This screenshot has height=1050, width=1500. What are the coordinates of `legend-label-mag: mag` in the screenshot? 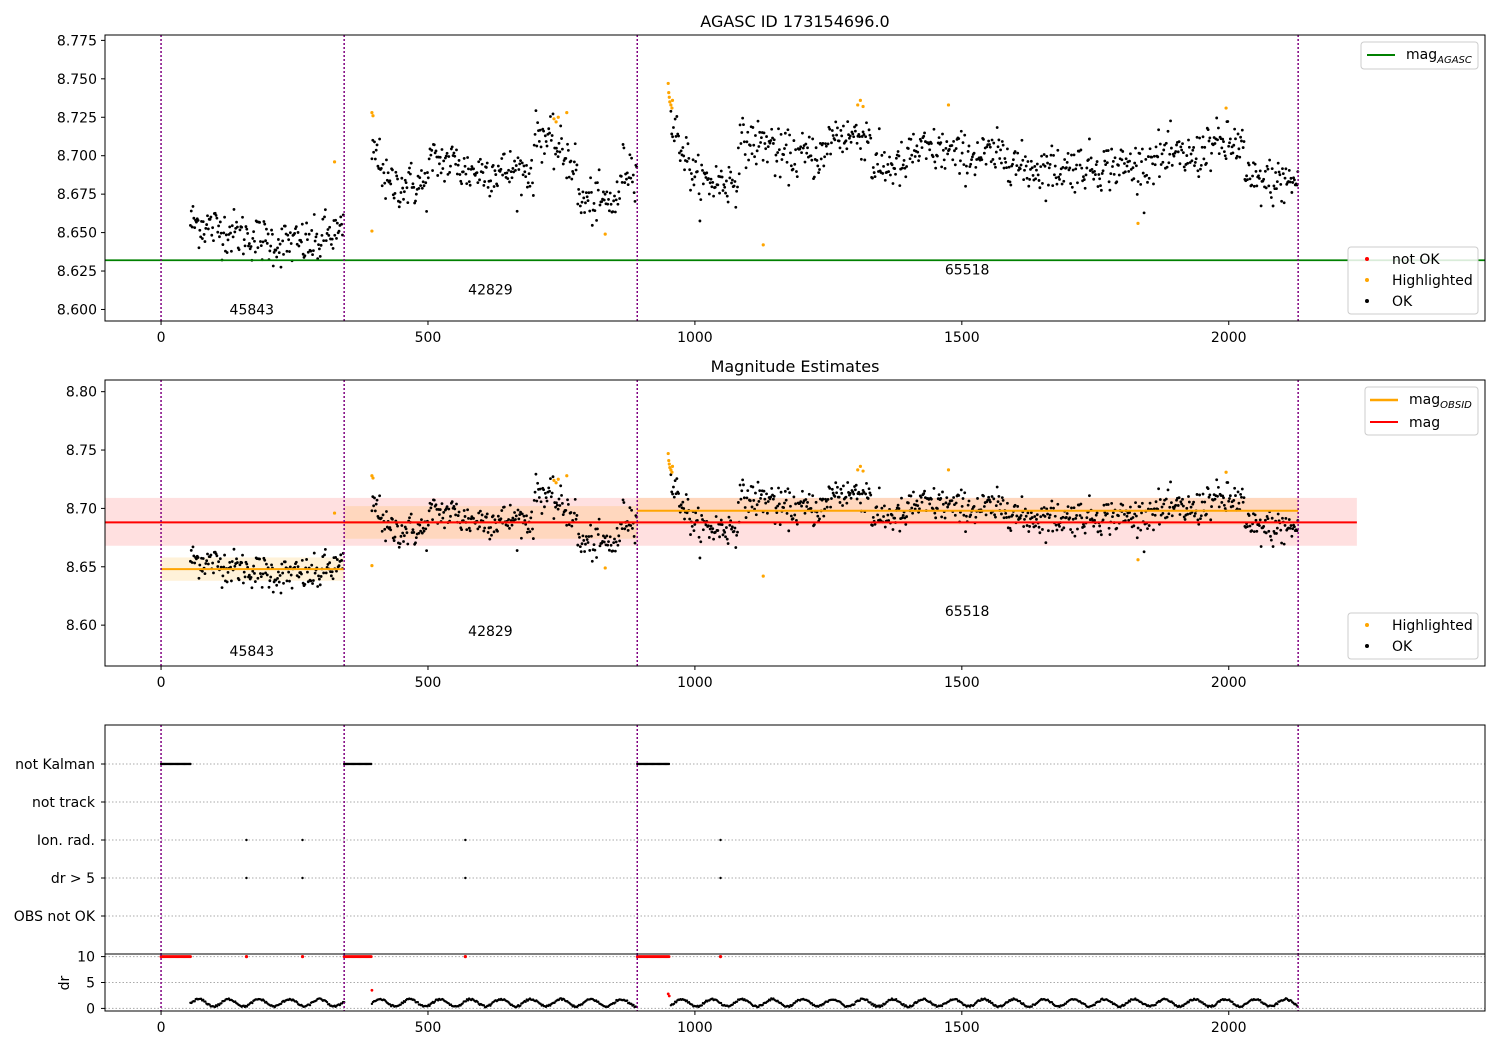 It's located at (1424, 423).